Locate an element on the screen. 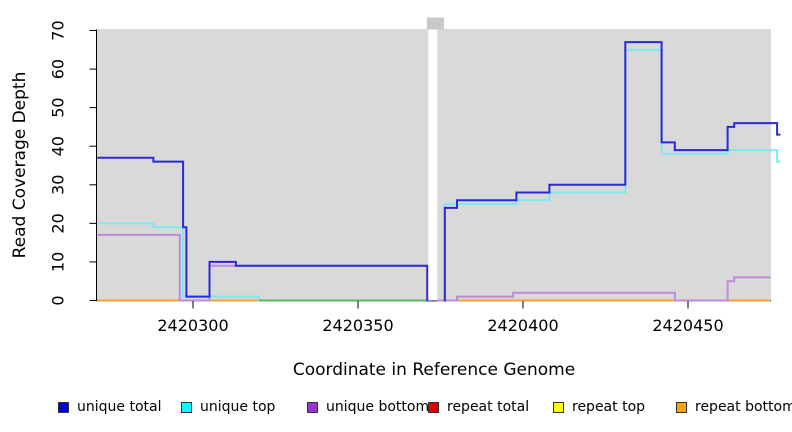  legend-item-repeat-top: repeat top is located at coordinates (599, 407).